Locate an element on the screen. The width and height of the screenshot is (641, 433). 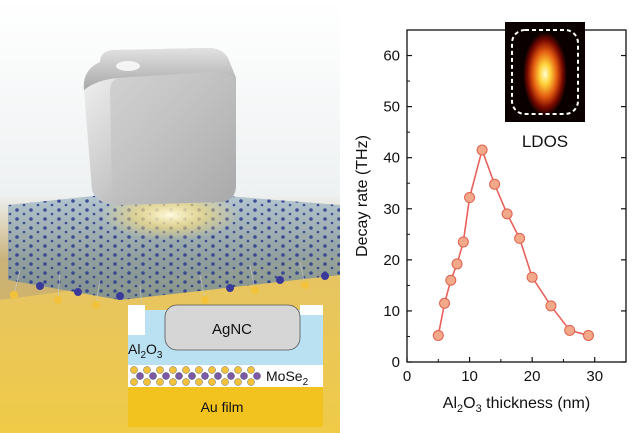
y-tick-label: 10 is located at coordinates (391, 311).